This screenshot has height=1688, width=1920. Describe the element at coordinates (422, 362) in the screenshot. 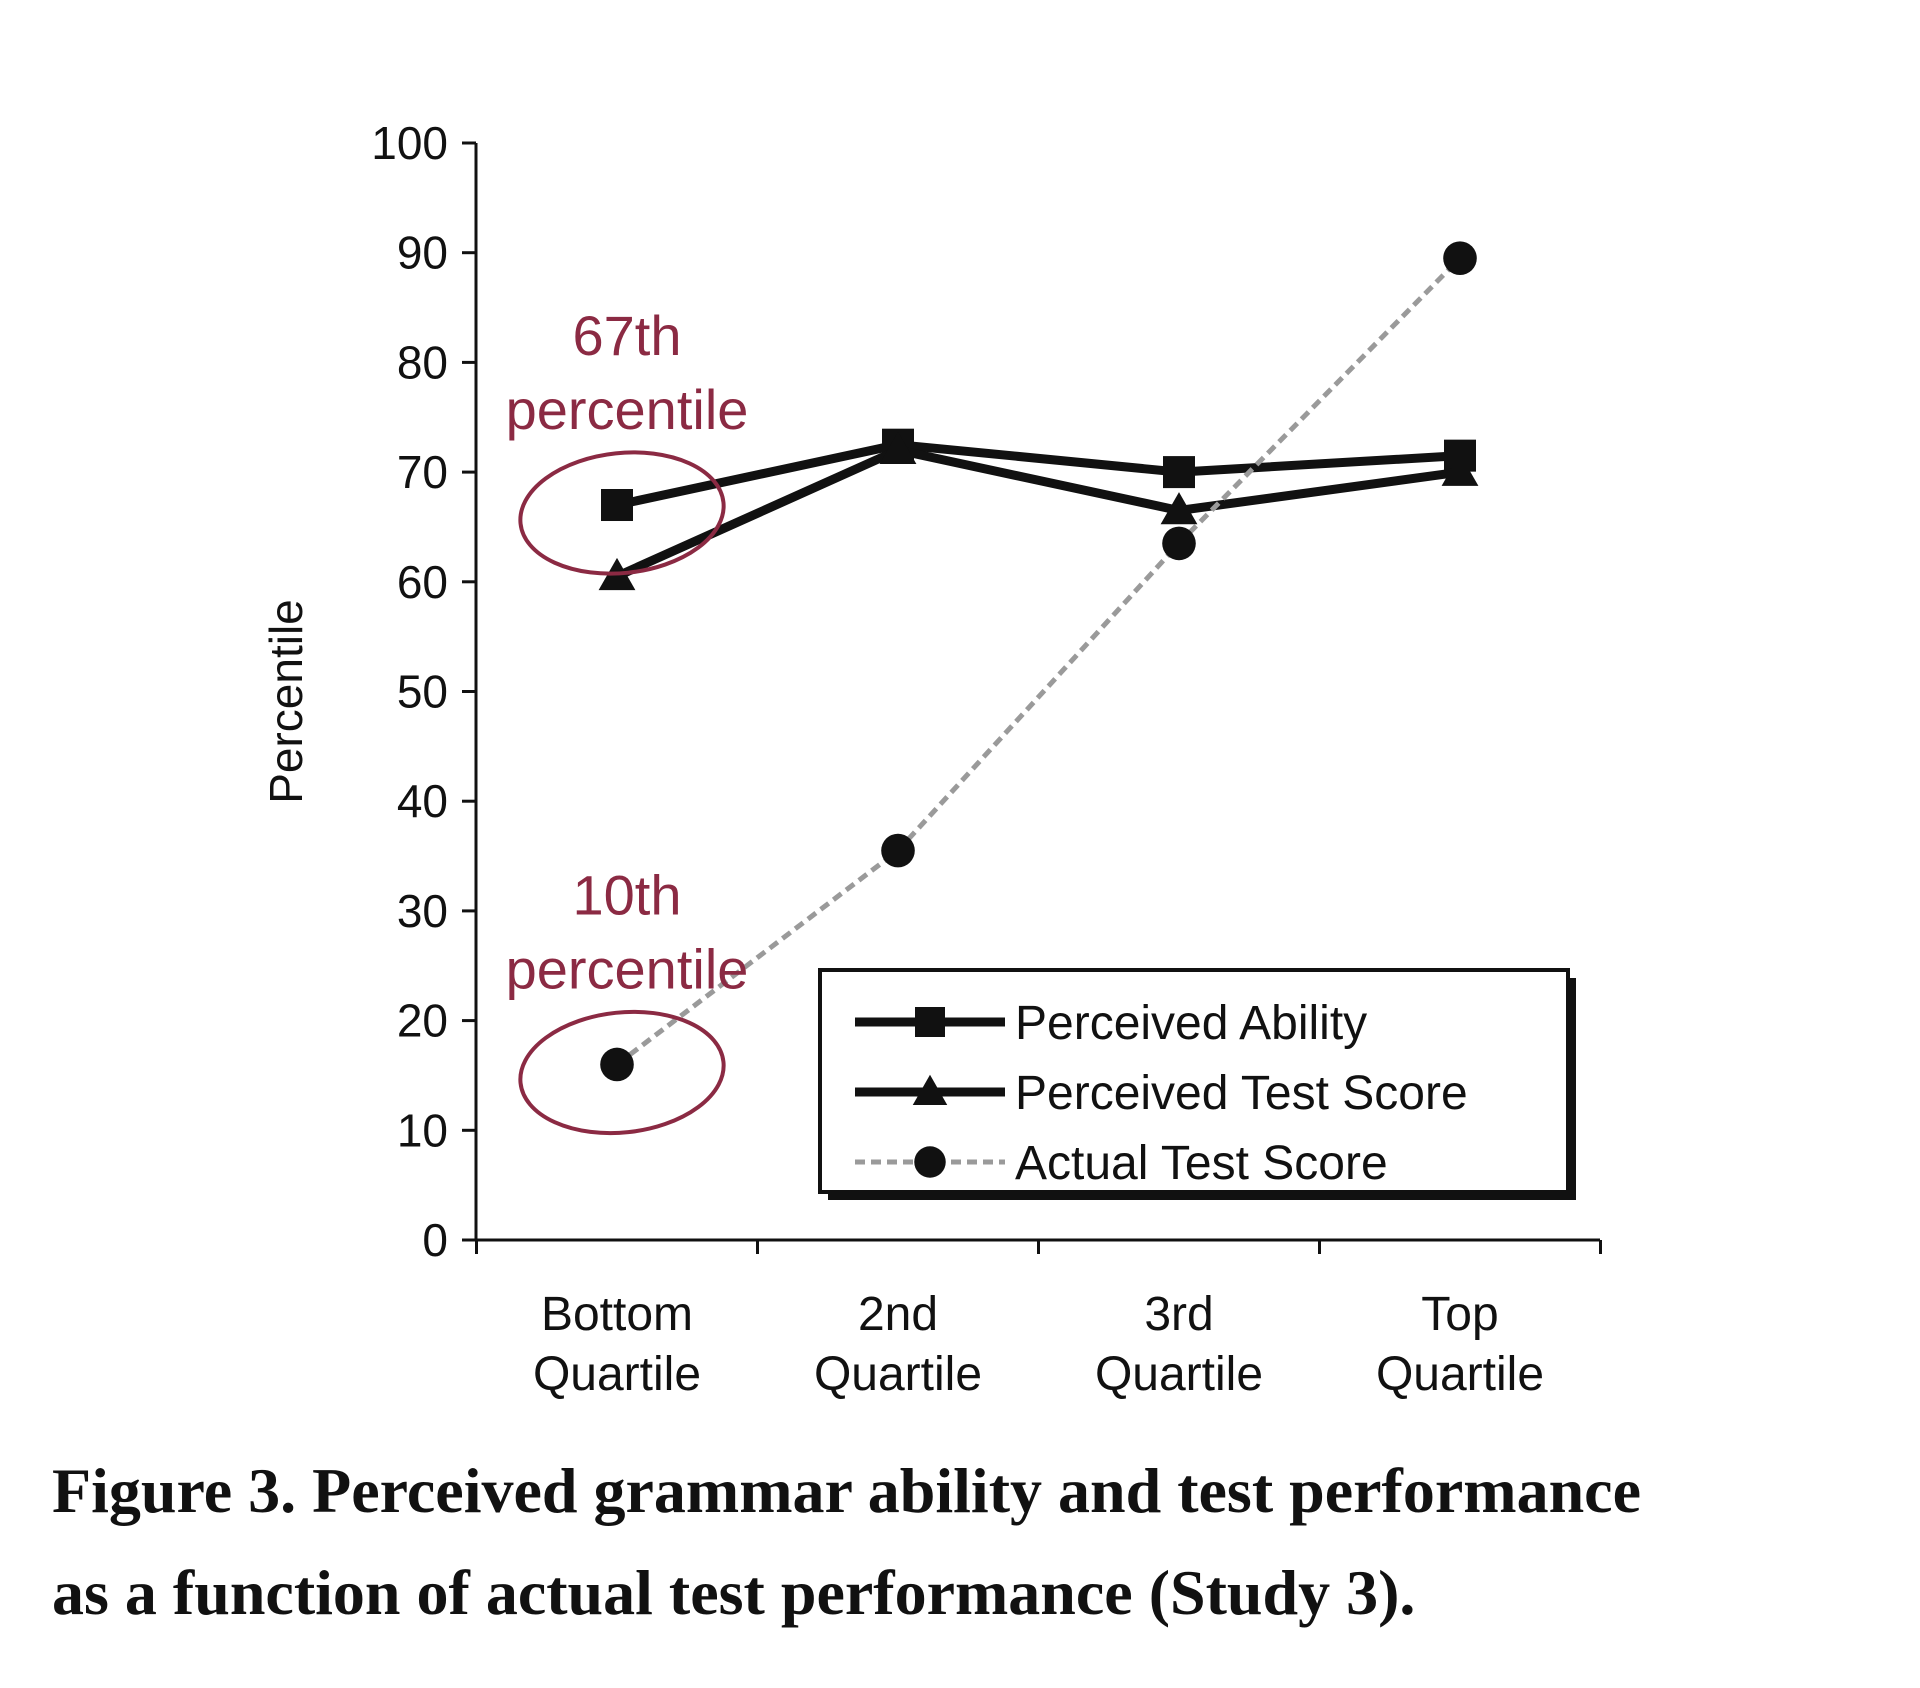

I see `y-tick-label: 80` at that location.